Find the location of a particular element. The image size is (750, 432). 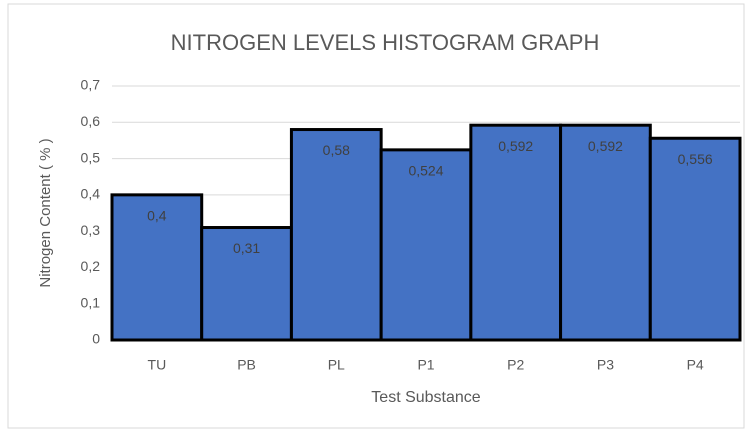

x-tick-label: TU is located at coordinates (157, 365).